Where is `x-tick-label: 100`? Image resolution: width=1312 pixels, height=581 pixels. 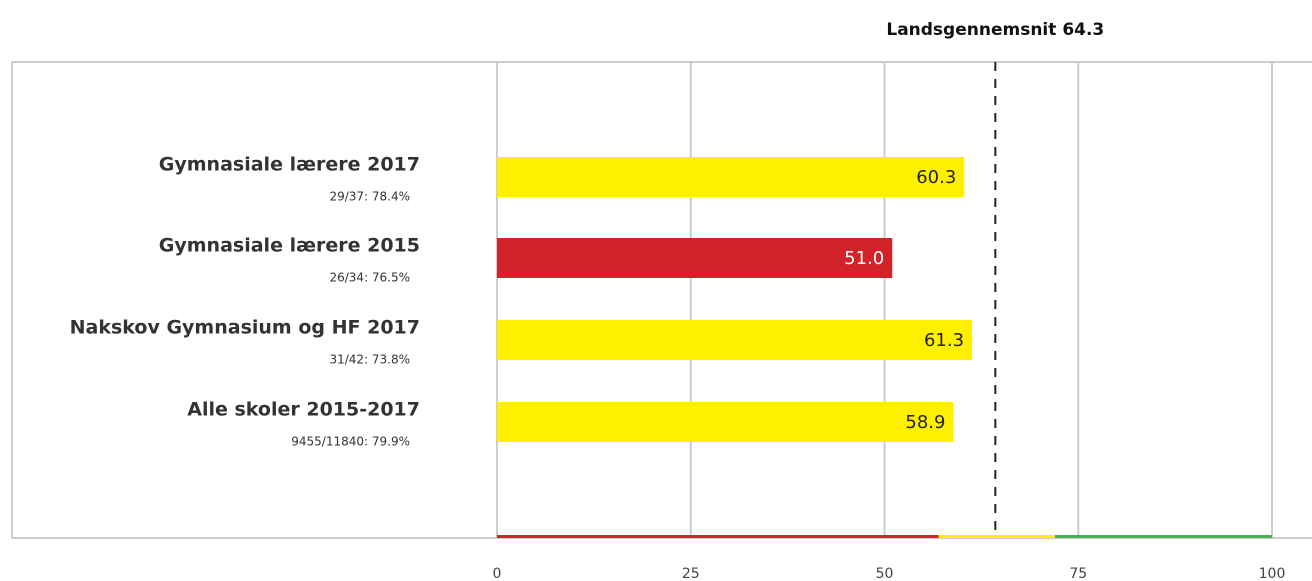 x-tick-label: 100 is located at coordinates (1272, 573).